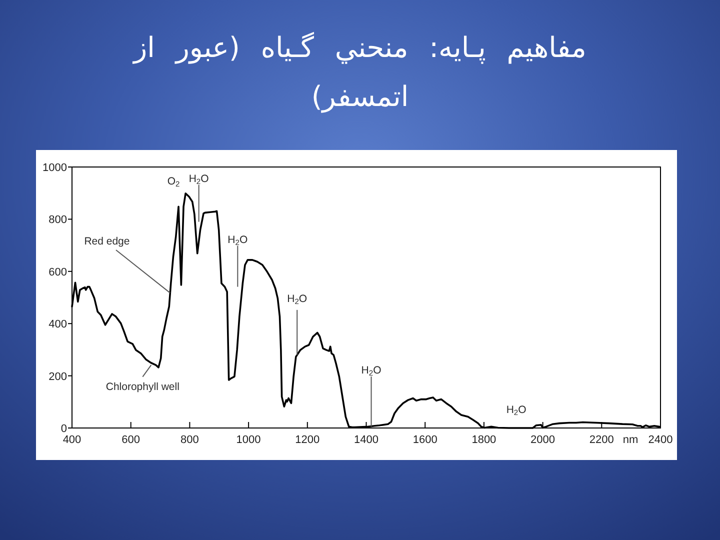  I want to click on x-tick-label: 600, so click(131, 440).